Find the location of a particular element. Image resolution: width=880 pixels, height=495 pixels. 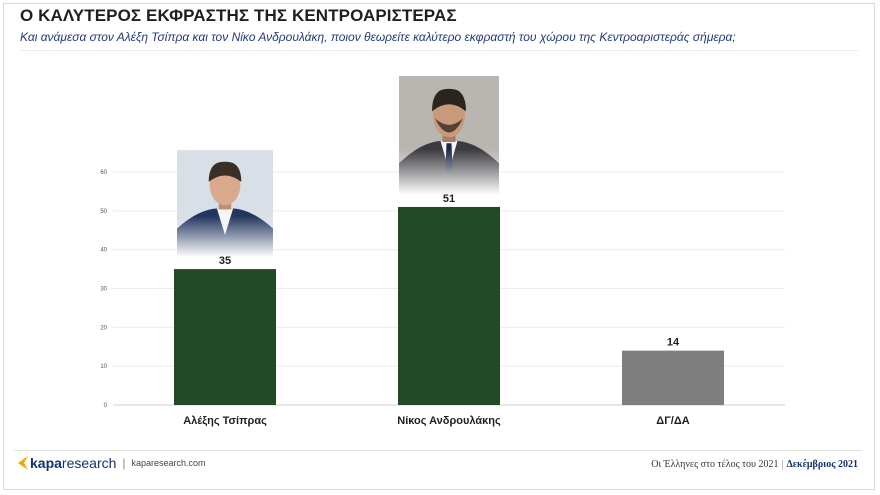

kapa-research-logo: kaparesearch | kaparesearch.com is located at coordinates (111, 463).